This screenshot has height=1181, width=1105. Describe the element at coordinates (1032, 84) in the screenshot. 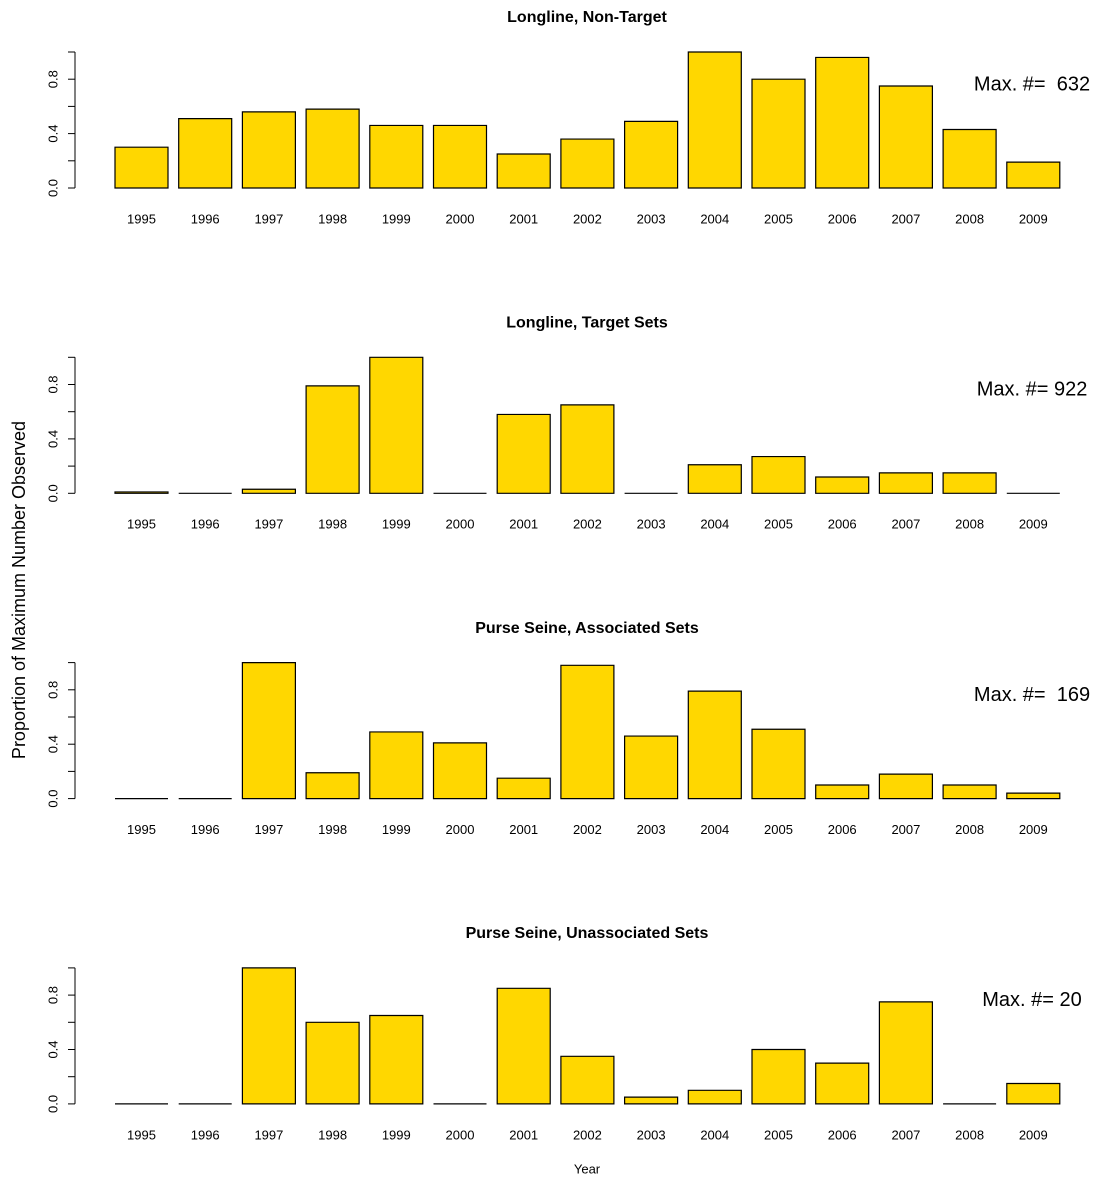

I see `annotation: Max. #= 632` at that location.